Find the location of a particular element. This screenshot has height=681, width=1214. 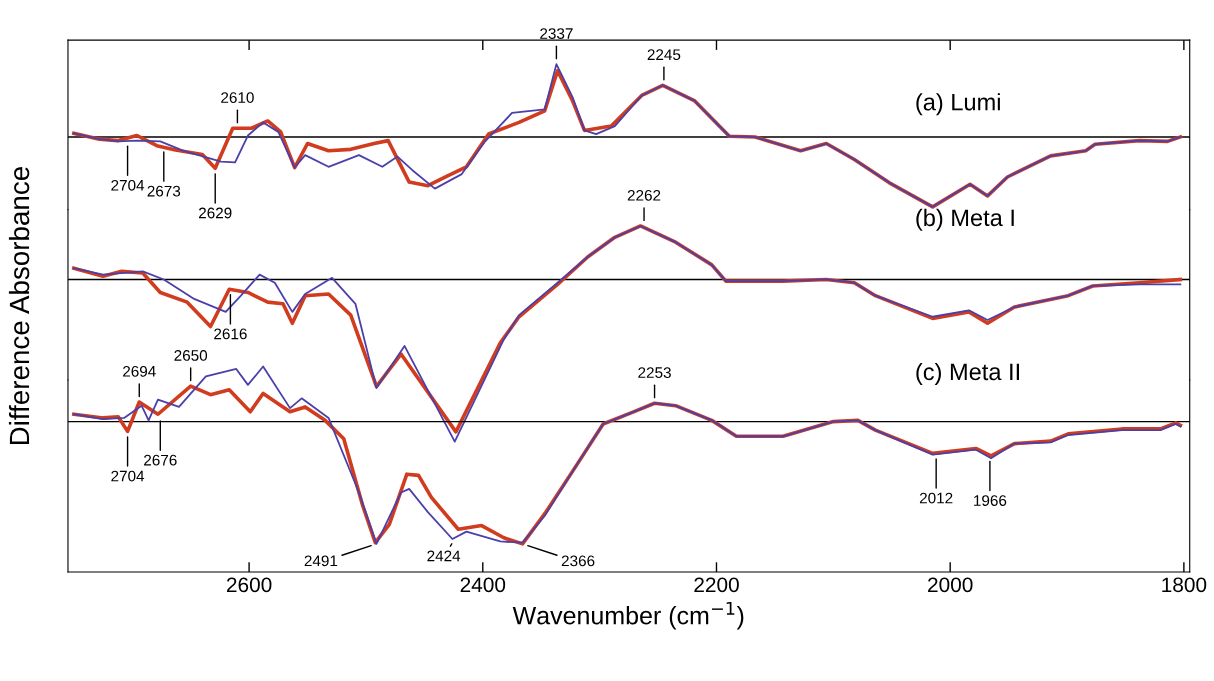

annotation: 2253 is located at coordinates (654, 372).